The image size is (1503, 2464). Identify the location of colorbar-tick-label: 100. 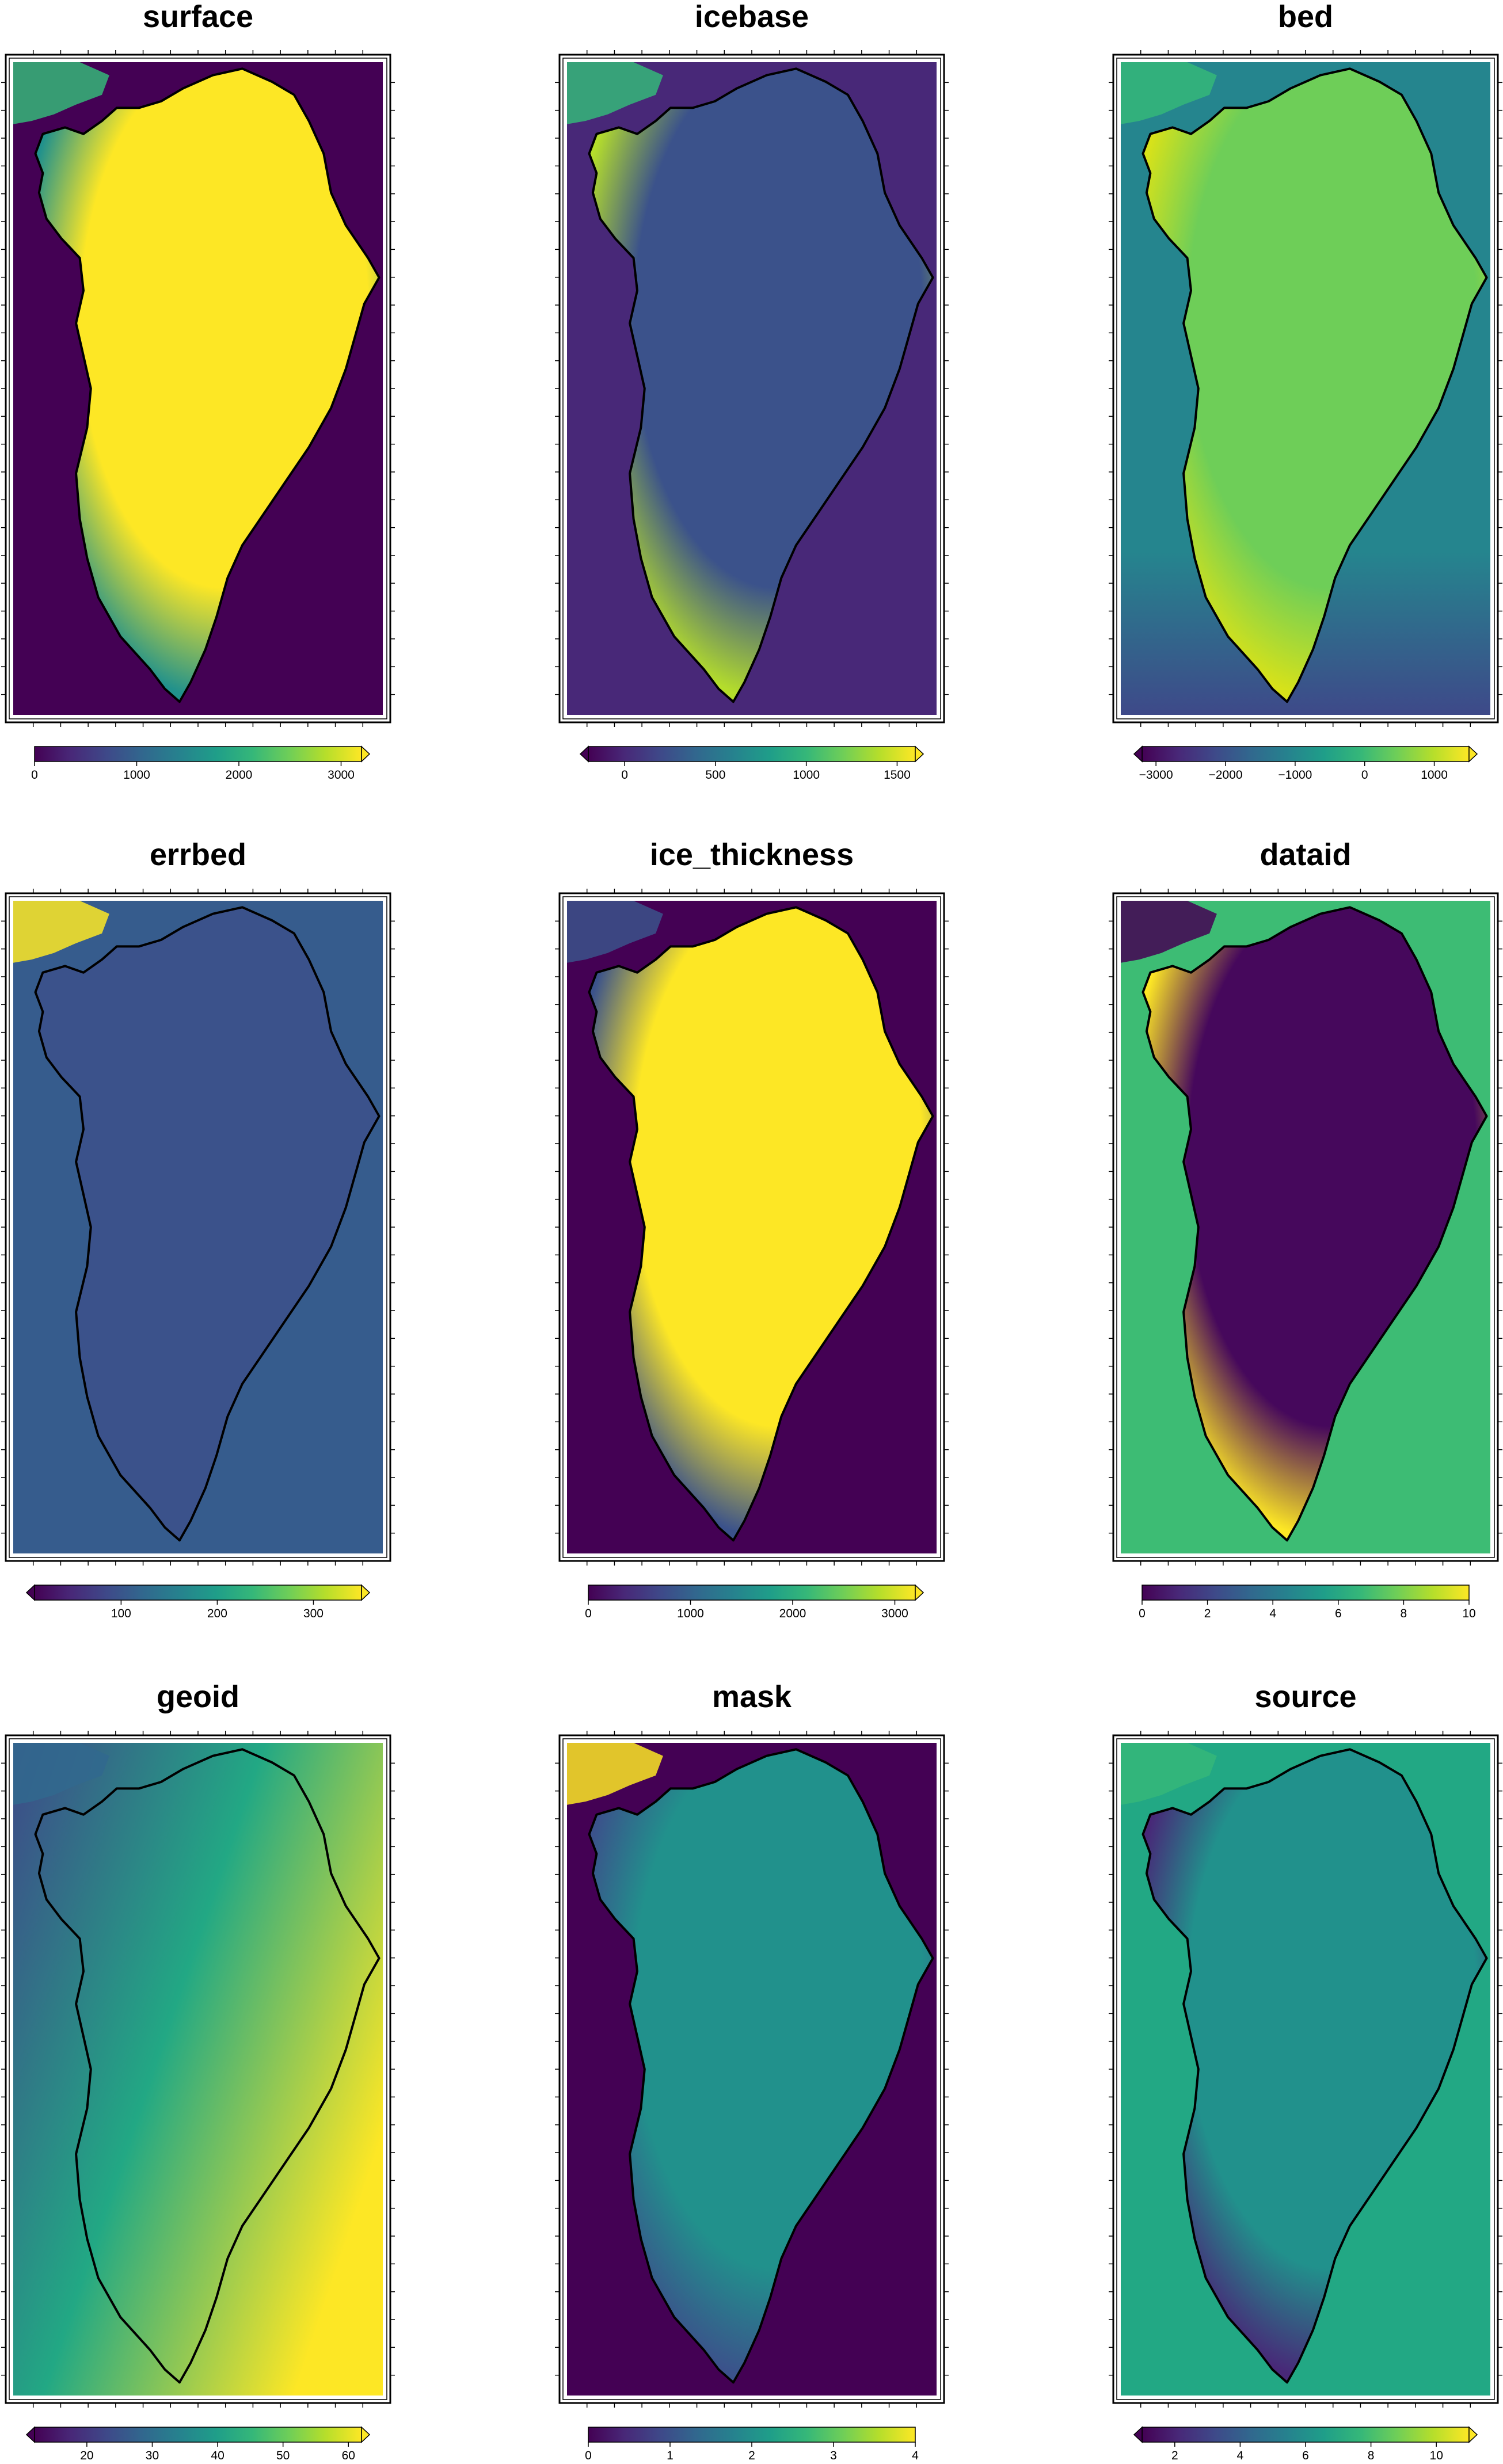
(121, 1613).